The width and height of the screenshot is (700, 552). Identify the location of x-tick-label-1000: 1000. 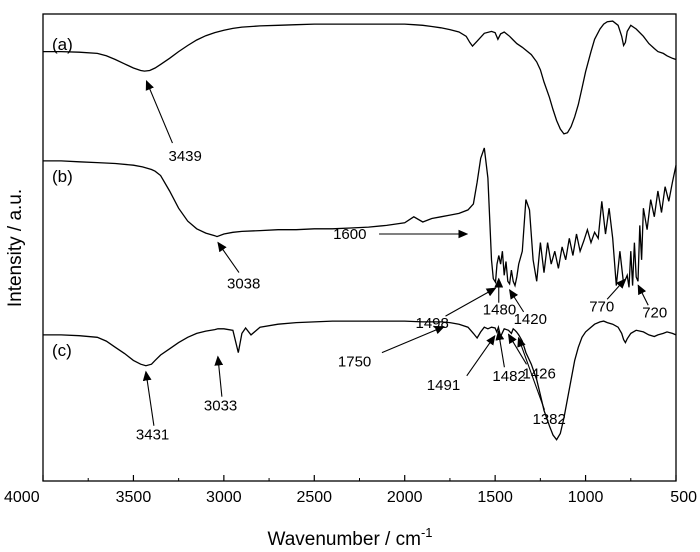
(586, 497).